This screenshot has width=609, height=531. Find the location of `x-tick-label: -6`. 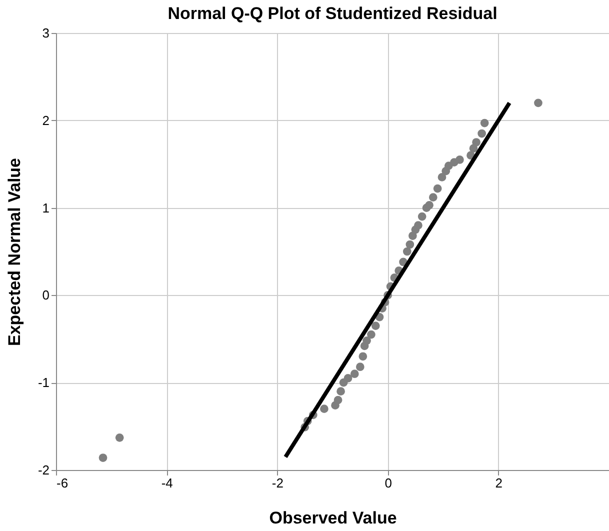

x-tick-label: -6 is located at coordinates (62, 483).